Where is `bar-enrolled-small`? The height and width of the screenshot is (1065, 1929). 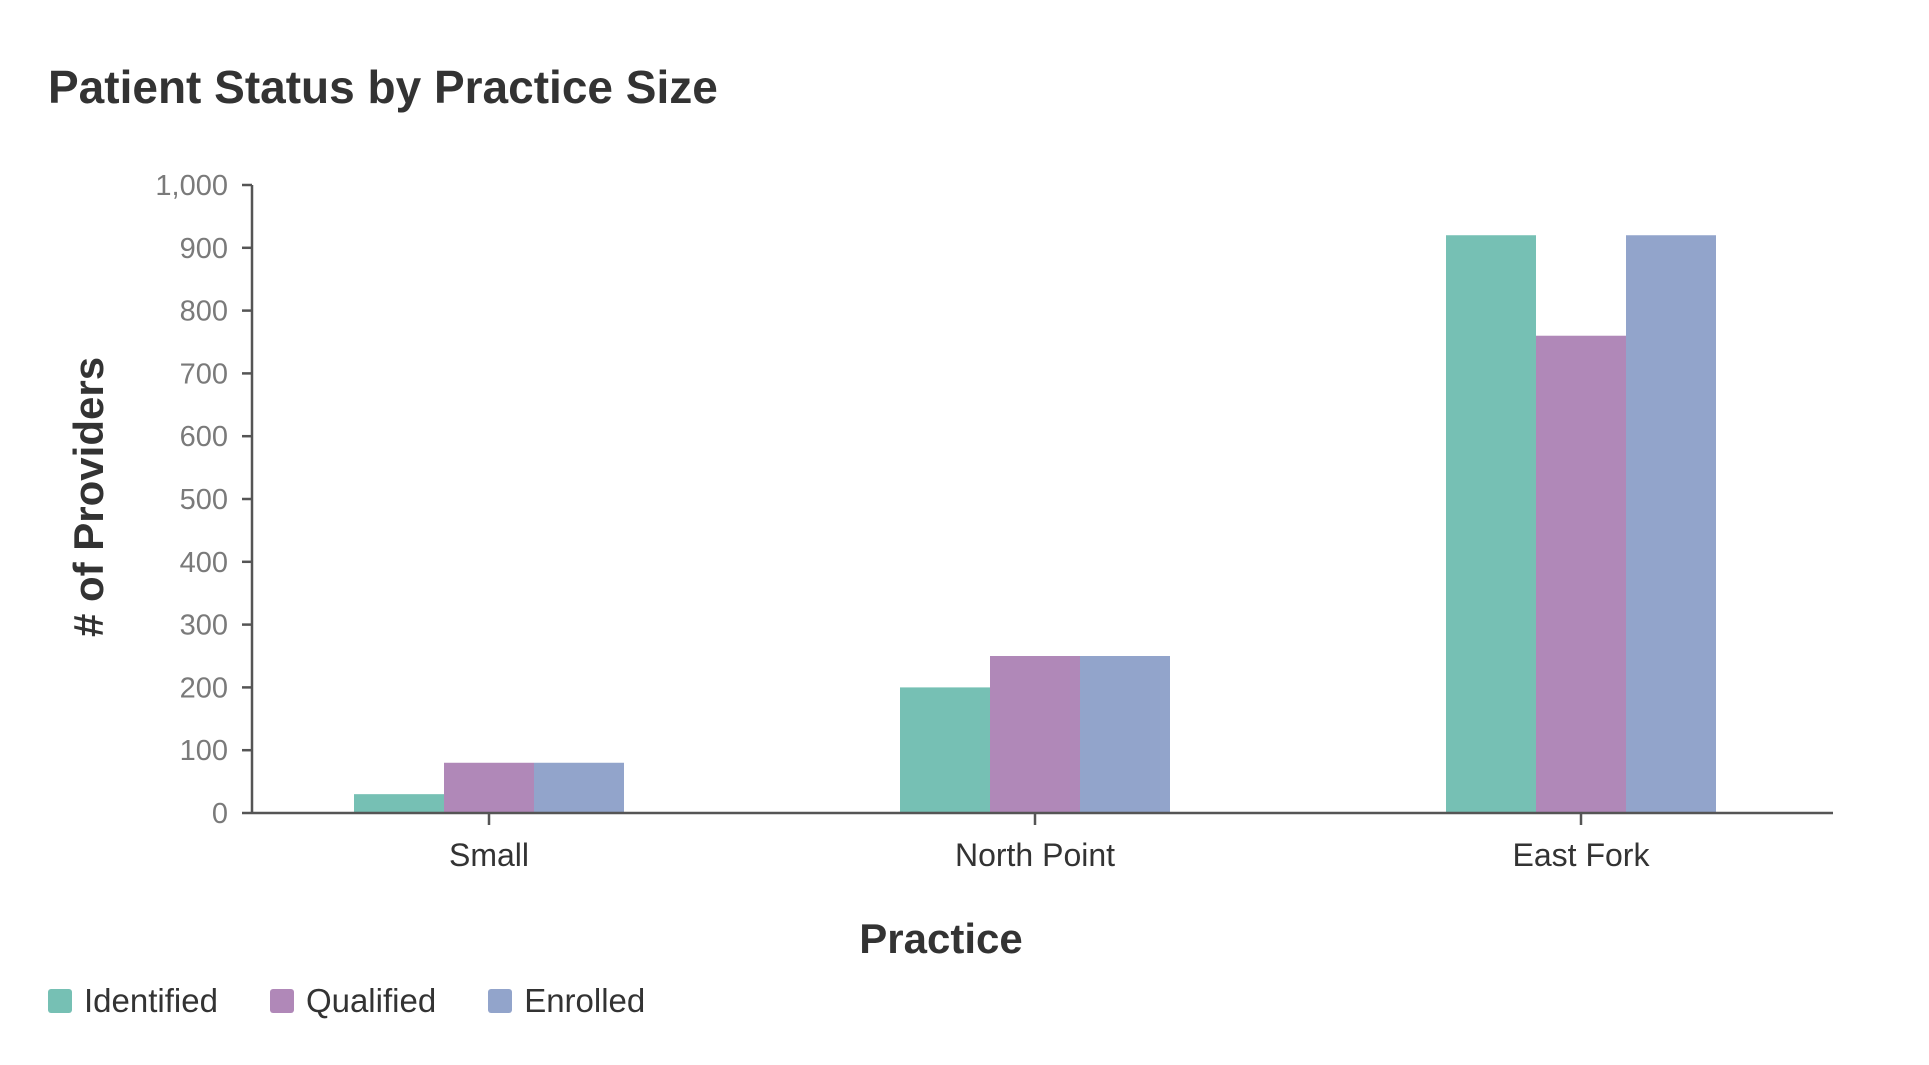 bar-enrolled-small is located at coordinates (579, 787).